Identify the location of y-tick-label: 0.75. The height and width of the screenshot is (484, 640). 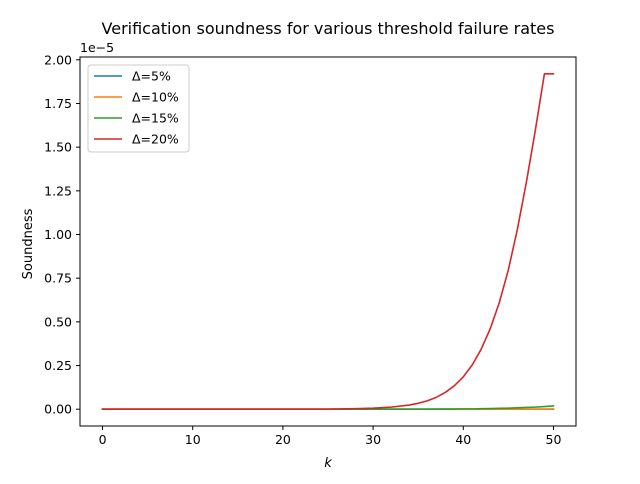
(58, 278).